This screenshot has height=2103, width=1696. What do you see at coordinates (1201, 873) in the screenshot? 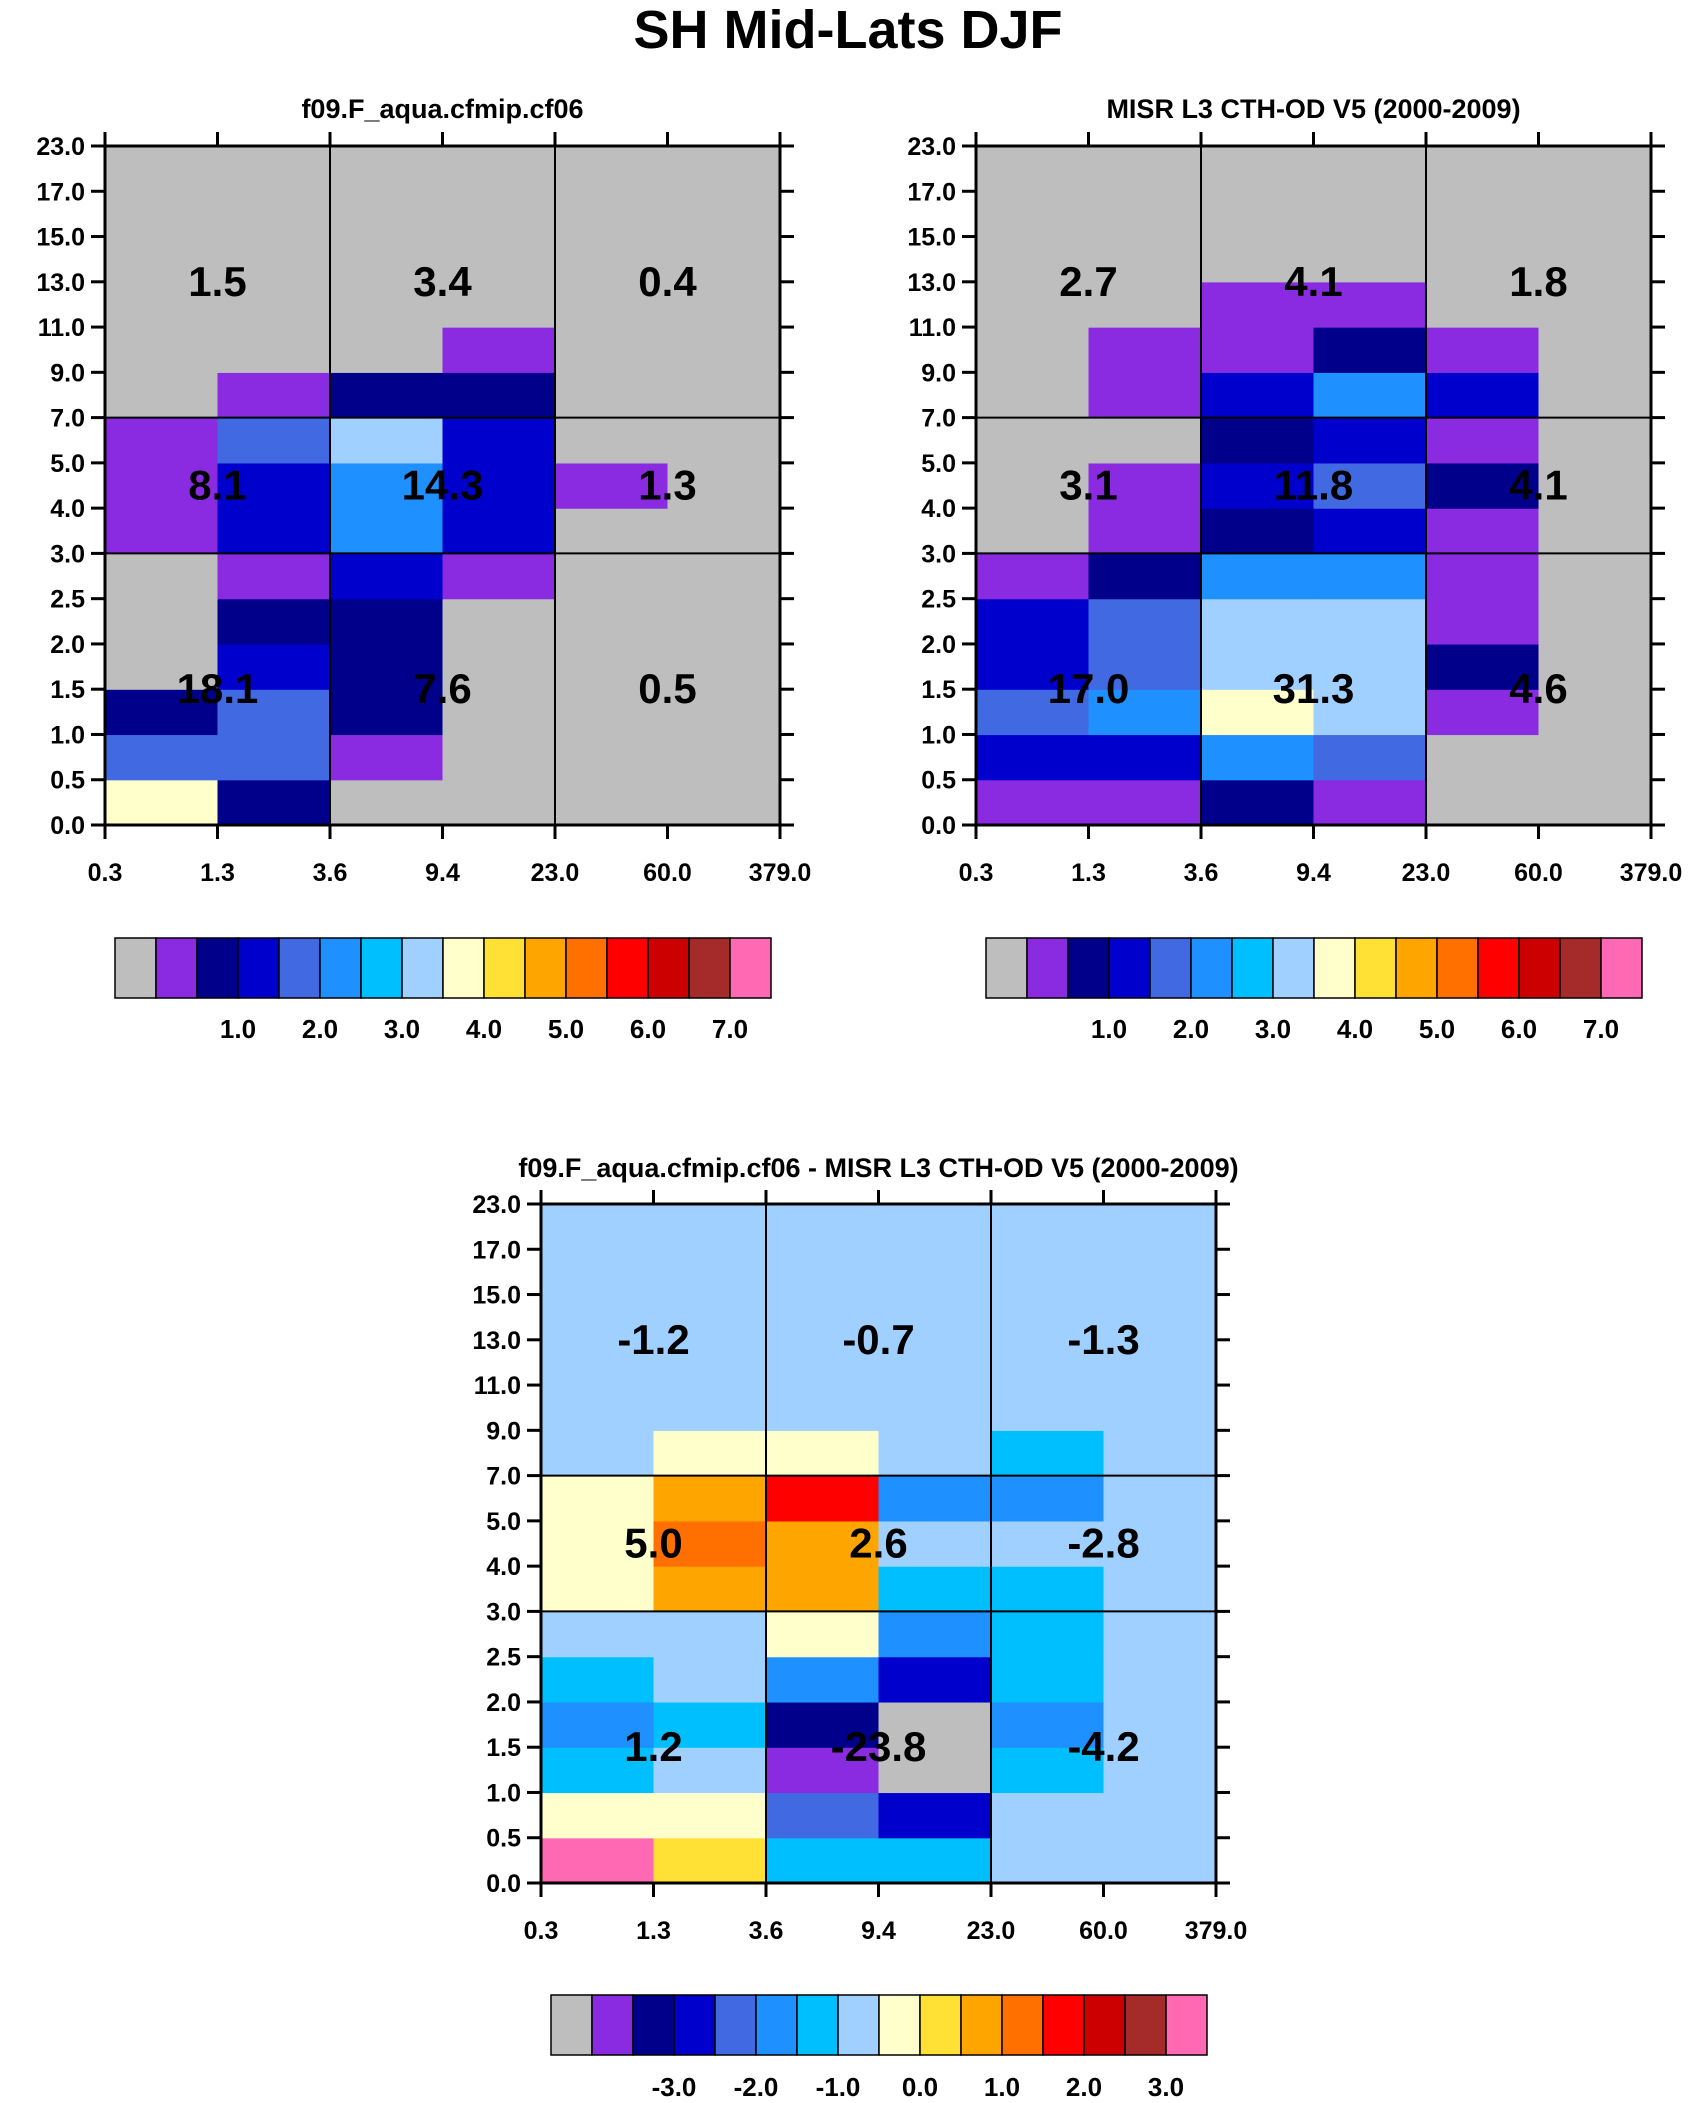
I see `x-tick-label: 3.6` at bounding box center [1201, 873].